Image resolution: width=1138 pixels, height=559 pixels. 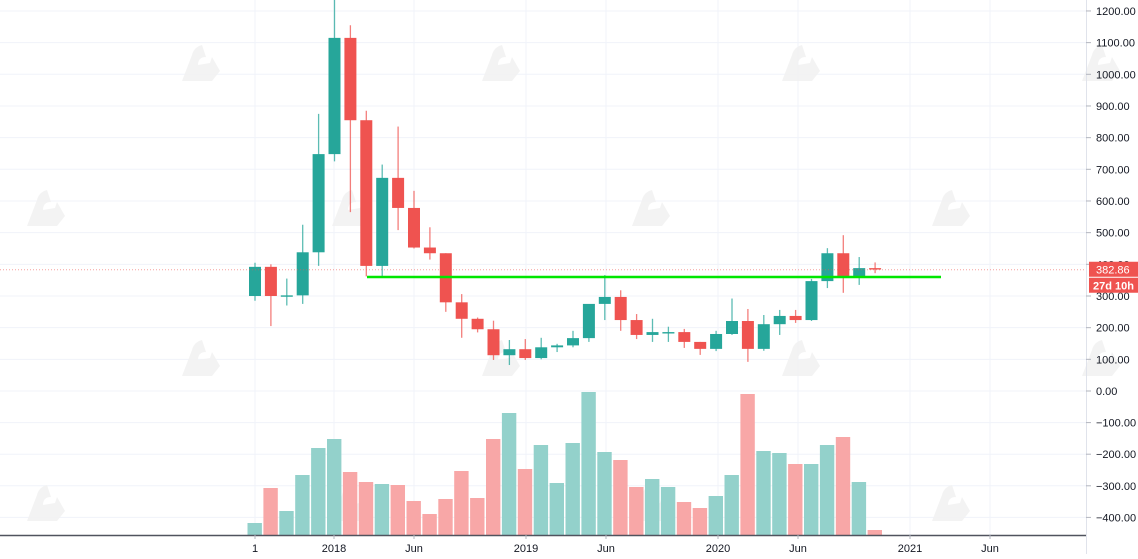 I want to click on last-price-badge, so click(x=1113, y=269).